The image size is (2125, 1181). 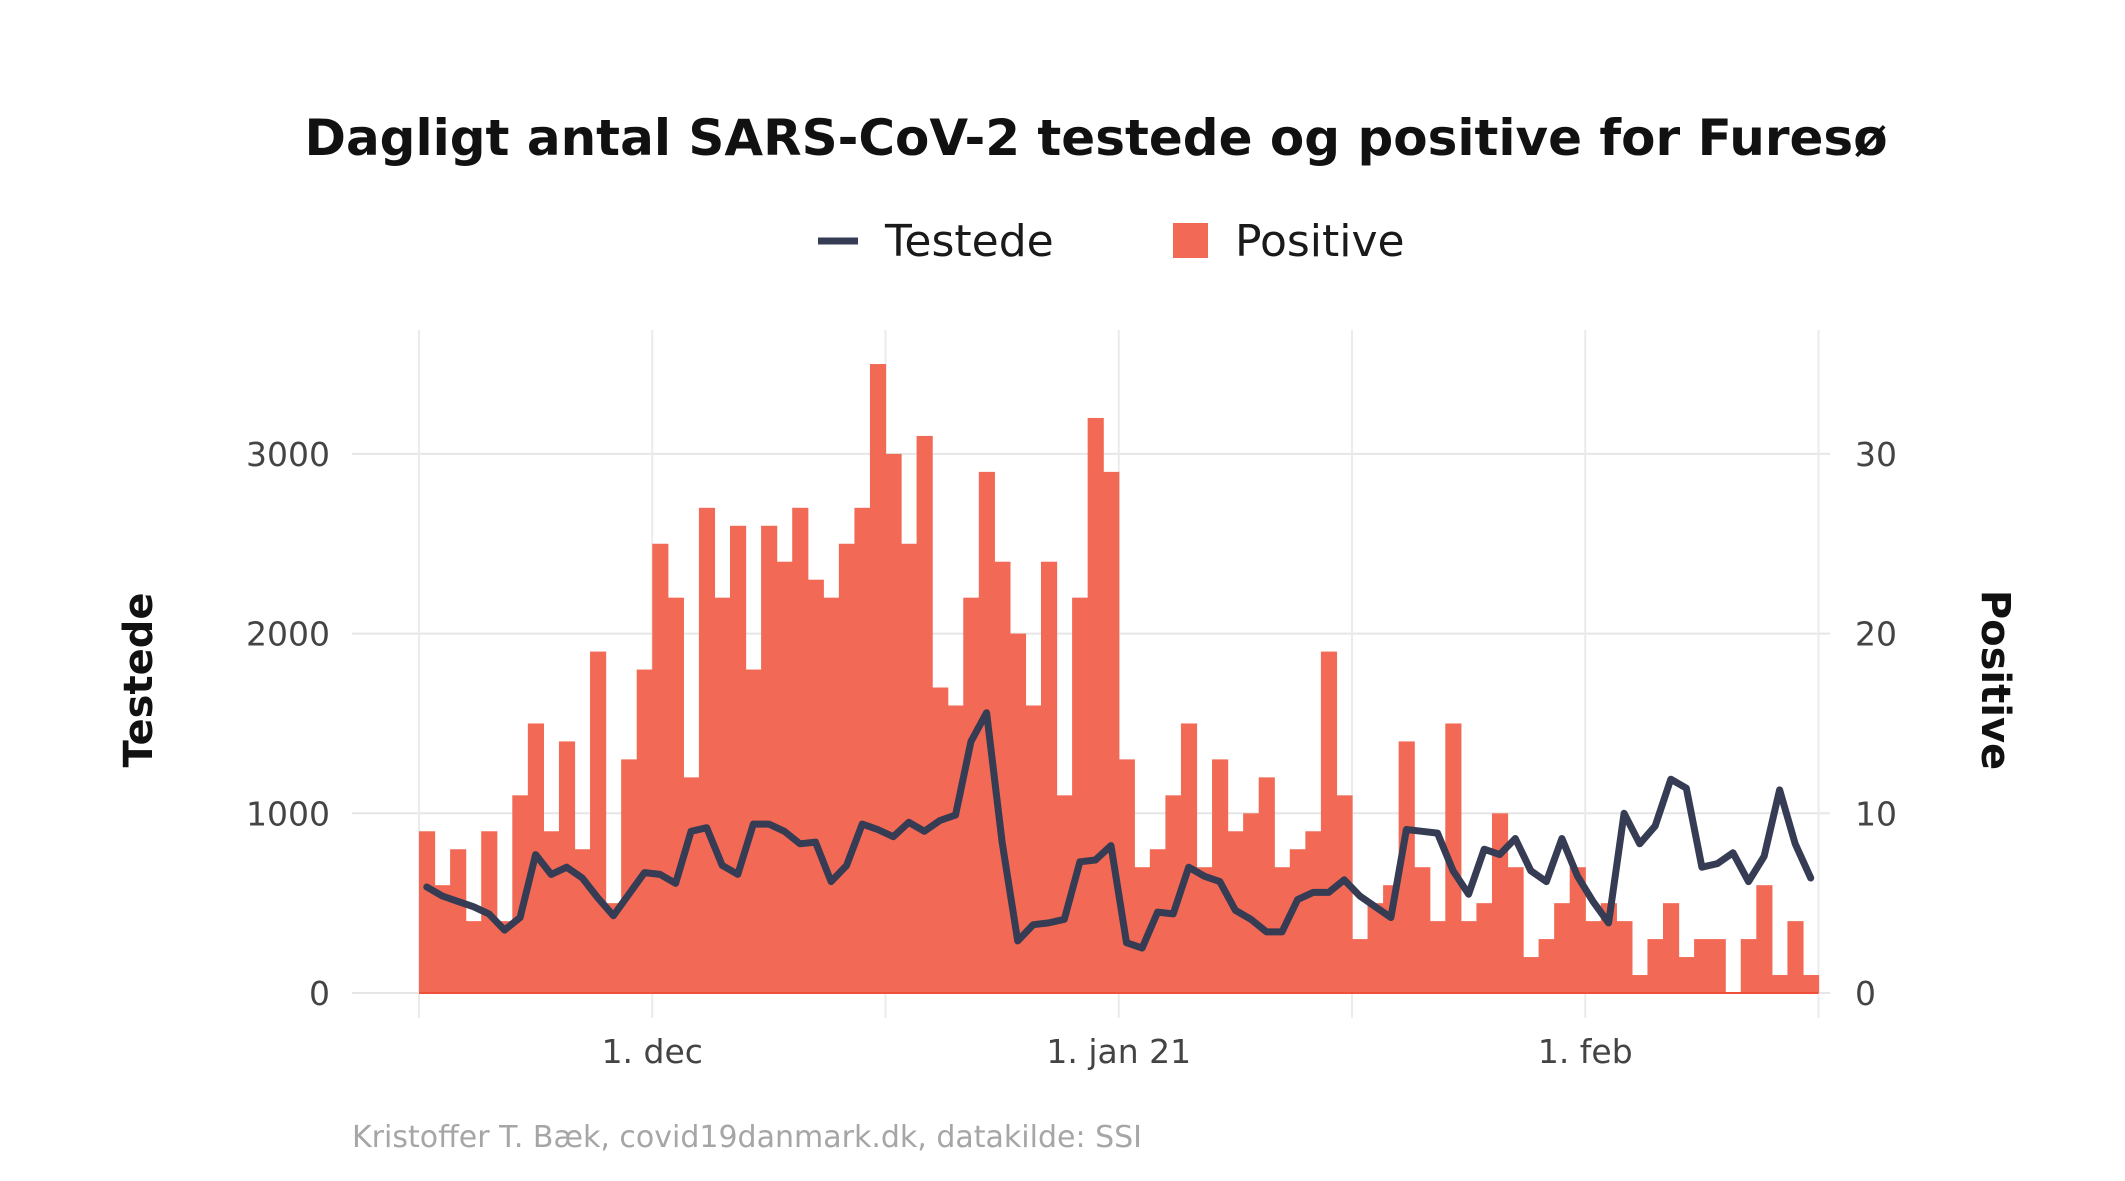 What do you see at coordinates (319, 993) in the screenshot?
I see `y-left-tick-label: 0` at bounding box center [319, 993].